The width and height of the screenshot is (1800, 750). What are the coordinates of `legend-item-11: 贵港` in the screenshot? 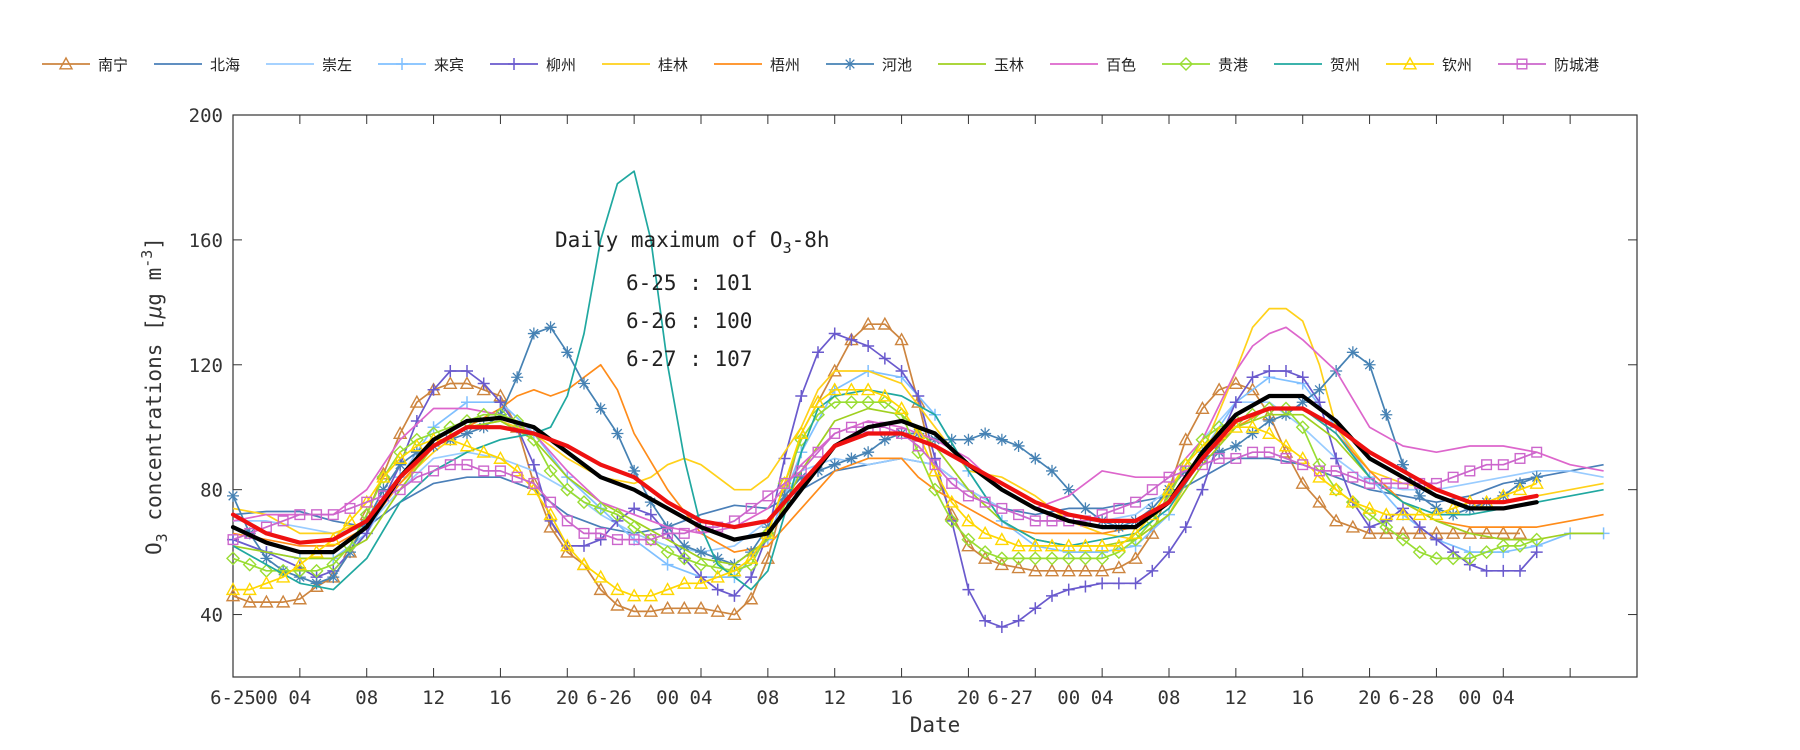 It's located at (1205, 65).